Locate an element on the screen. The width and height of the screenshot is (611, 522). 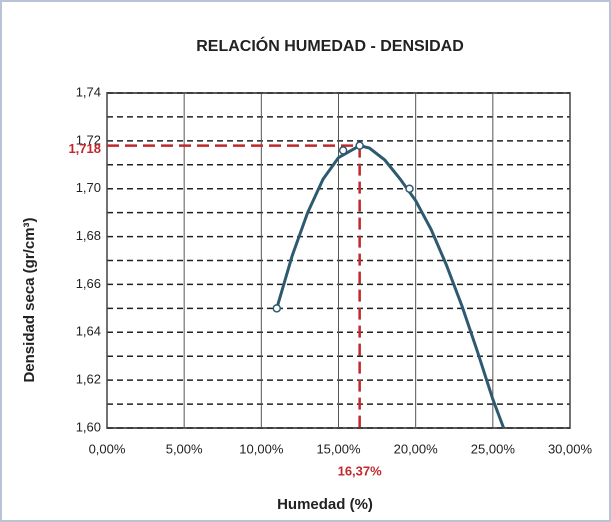
x-tick-label: 5,00% is located at coordinates (184, 448).